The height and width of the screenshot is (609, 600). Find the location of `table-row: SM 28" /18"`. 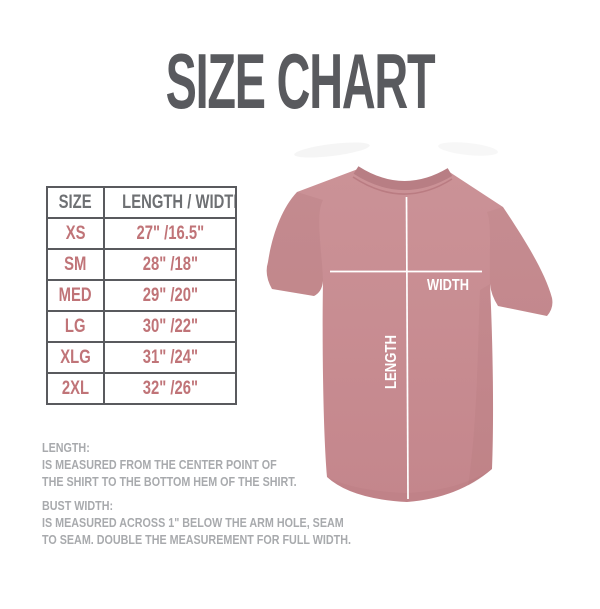

table-row: SM 28" /18" is located at coordinates (141, 264).